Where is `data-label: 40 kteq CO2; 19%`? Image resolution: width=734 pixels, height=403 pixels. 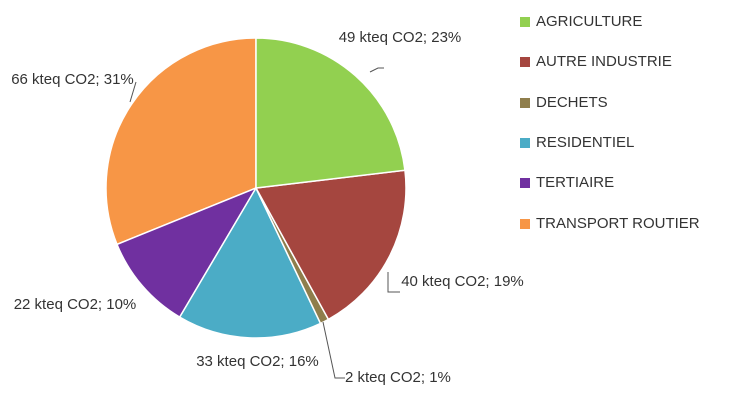 data-label: 40 kteq CO2; 19% is located at coordinates (462, 281).